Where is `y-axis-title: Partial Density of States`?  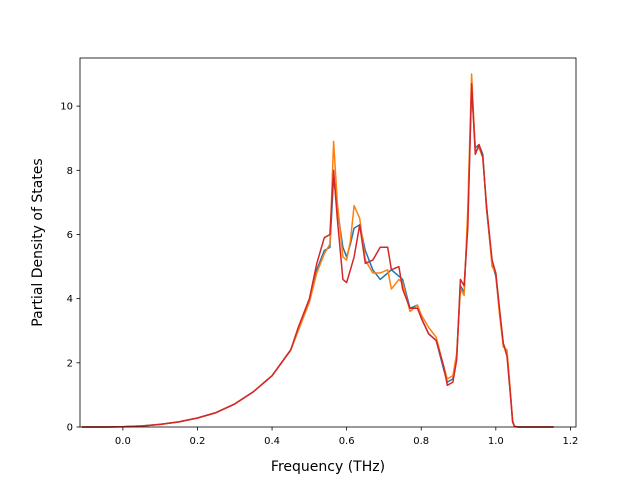 y-axis-title: Partial Density of States is located at coordinates (38, 242).